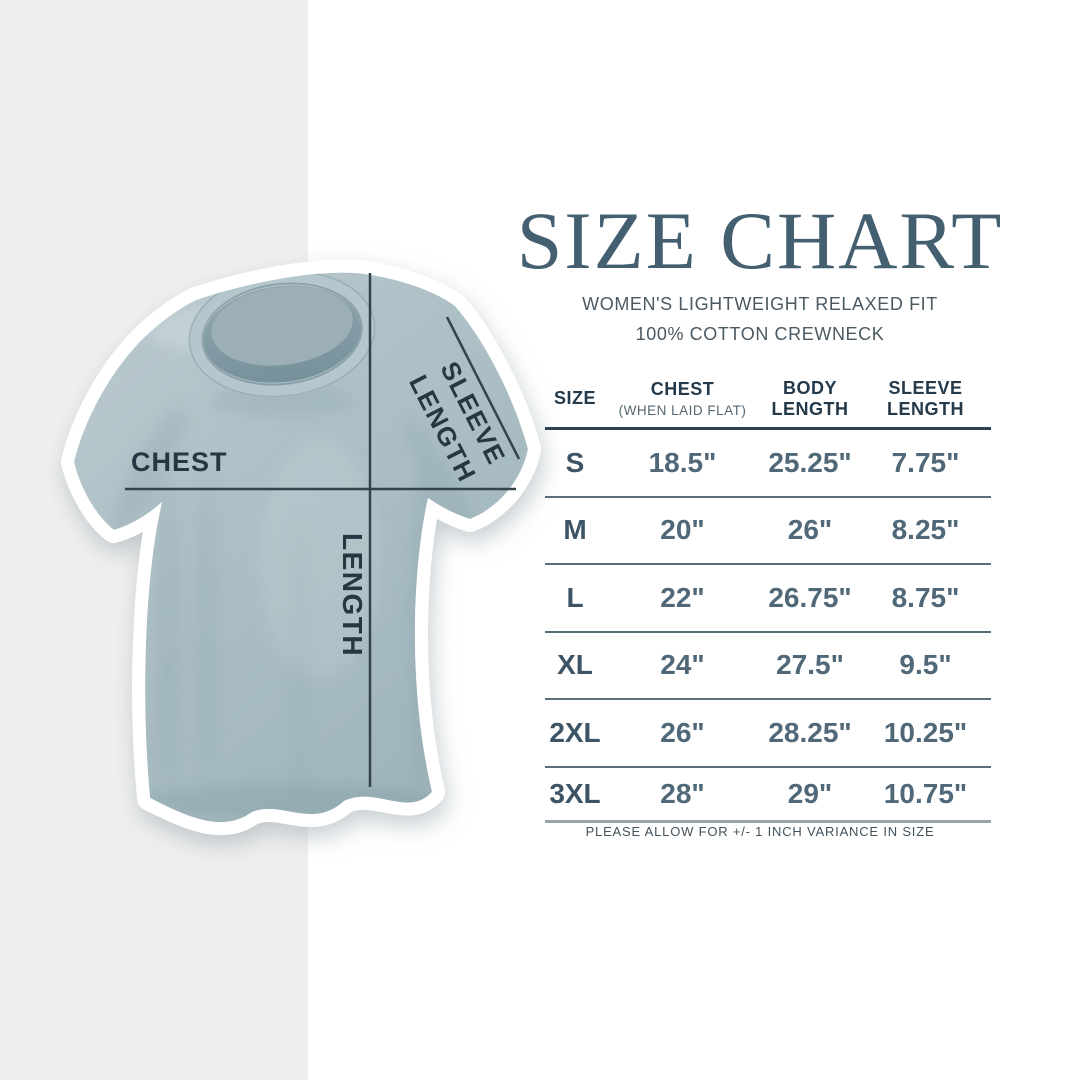 The width and height of the screenshot is (1080, 1080). I want to click on subtitle-line-2: 100% COTTON CREWNECK, so click(760, 334).